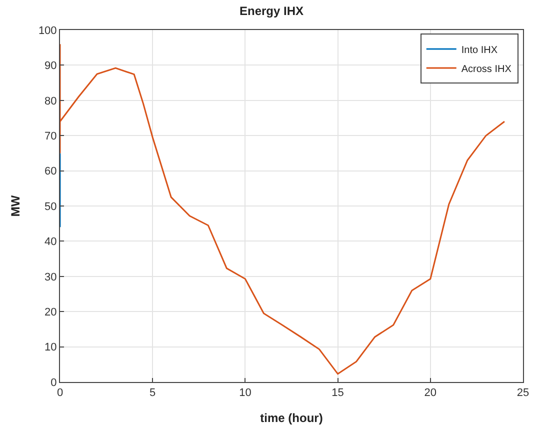 Image resolution: width=543 pixels, height=435 pixels. Describe the element at coordinates (271, 11) in the screenshot. I see `chart-title: Energy IHX` at that location.